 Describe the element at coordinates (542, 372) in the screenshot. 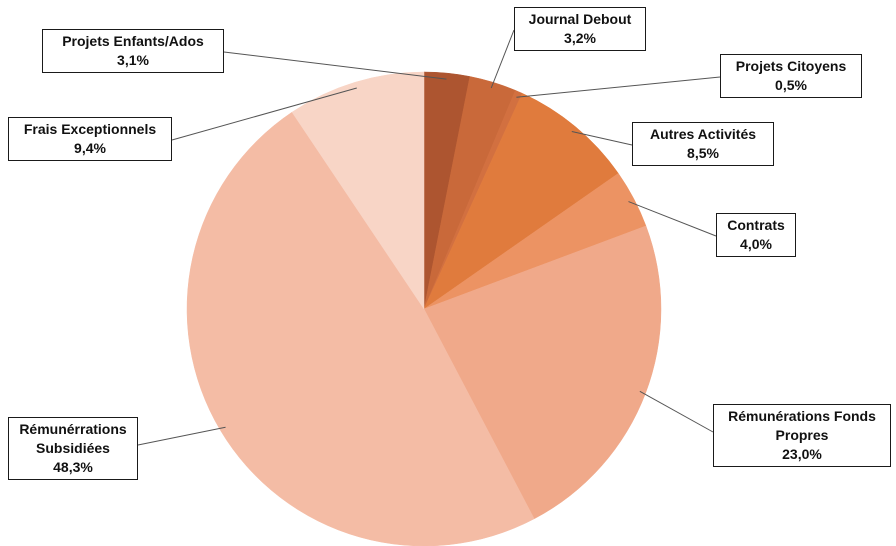

I see `pie-slice-r-mun-rations-fonds-propres` at that location.